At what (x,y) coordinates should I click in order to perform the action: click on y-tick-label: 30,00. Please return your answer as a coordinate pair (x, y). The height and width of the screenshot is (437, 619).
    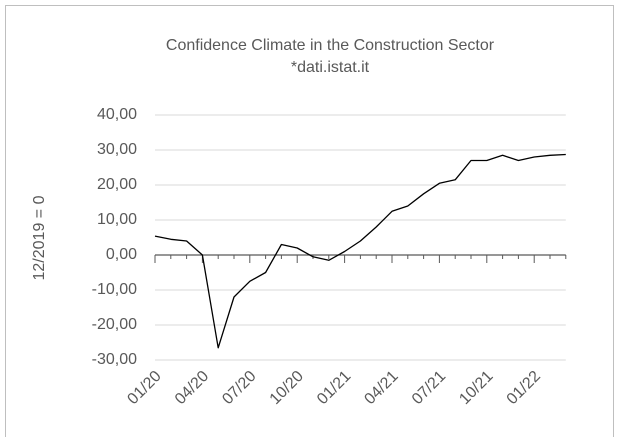
    Looking at the image, I should click on (117, 149).